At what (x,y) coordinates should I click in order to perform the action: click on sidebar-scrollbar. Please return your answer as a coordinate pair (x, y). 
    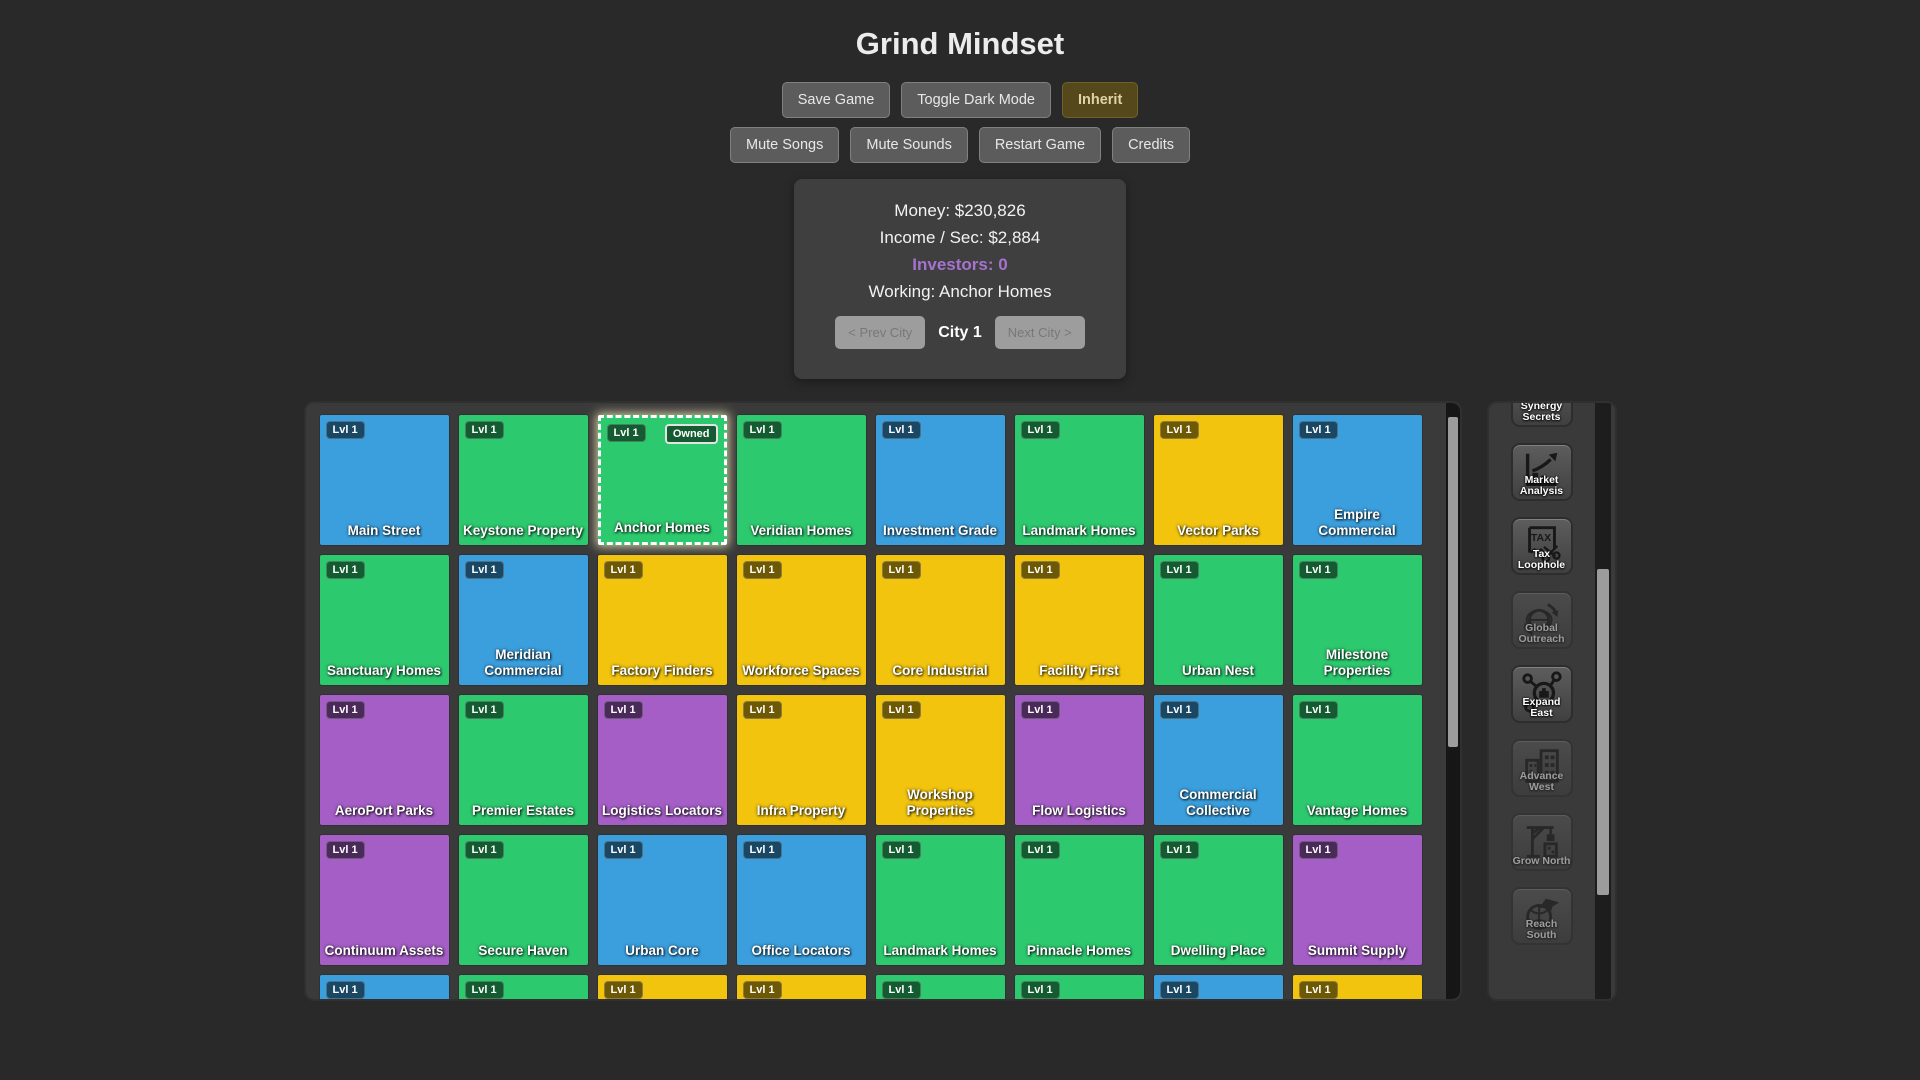
    Looking at the image, I should click on (1602, 701).